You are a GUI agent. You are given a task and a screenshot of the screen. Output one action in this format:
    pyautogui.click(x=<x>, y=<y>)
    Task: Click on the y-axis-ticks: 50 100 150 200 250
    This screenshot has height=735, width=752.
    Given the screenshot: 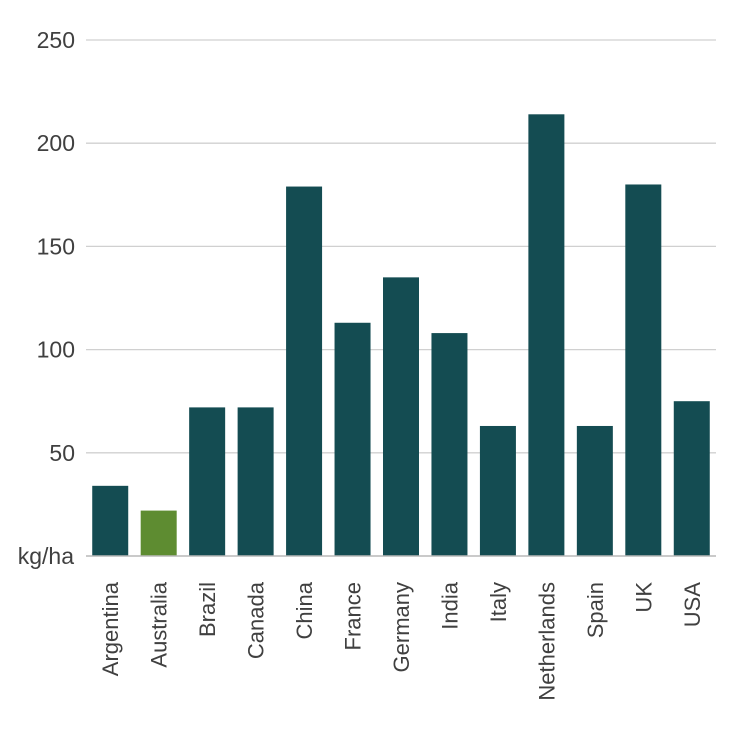 What is the action you would take?
    pyautogui.click(x=56, y=246)
    